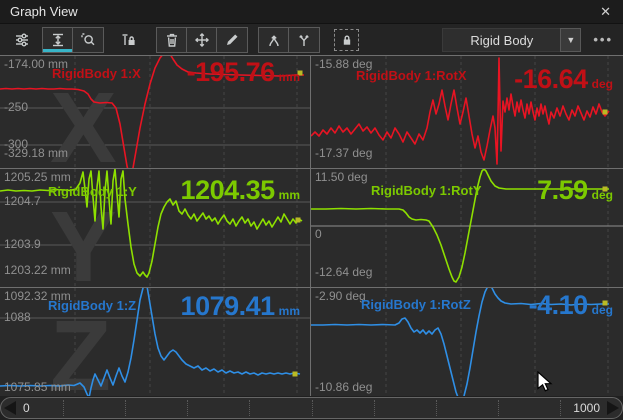 The width and height of the screenshot is (623, 420). I want to click on lock-selection-button, so click(346, 39).